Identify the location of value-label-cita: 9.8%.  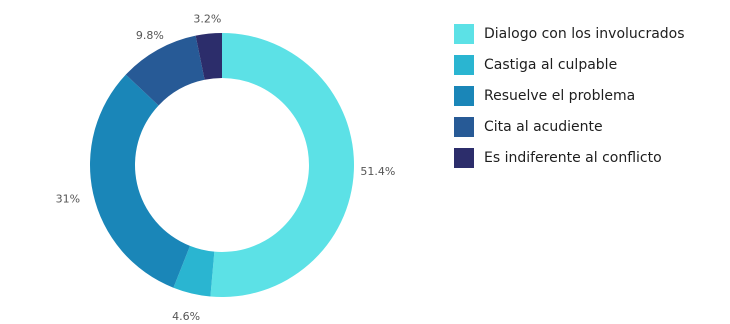
(150, 35).